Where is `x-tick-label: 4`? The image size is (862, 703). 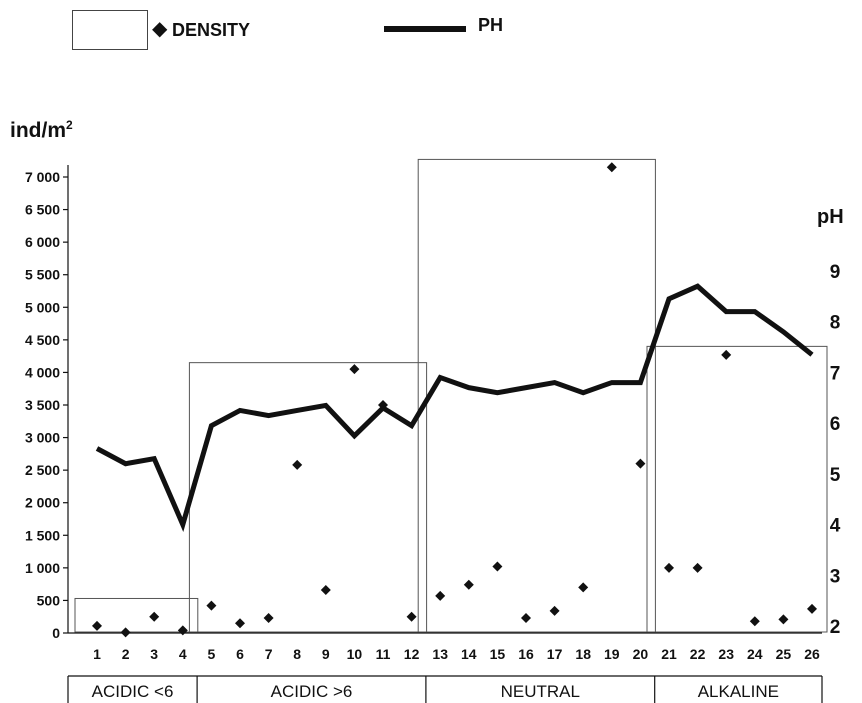
x-tick-label: 4 is located at coordinates (183, 654).